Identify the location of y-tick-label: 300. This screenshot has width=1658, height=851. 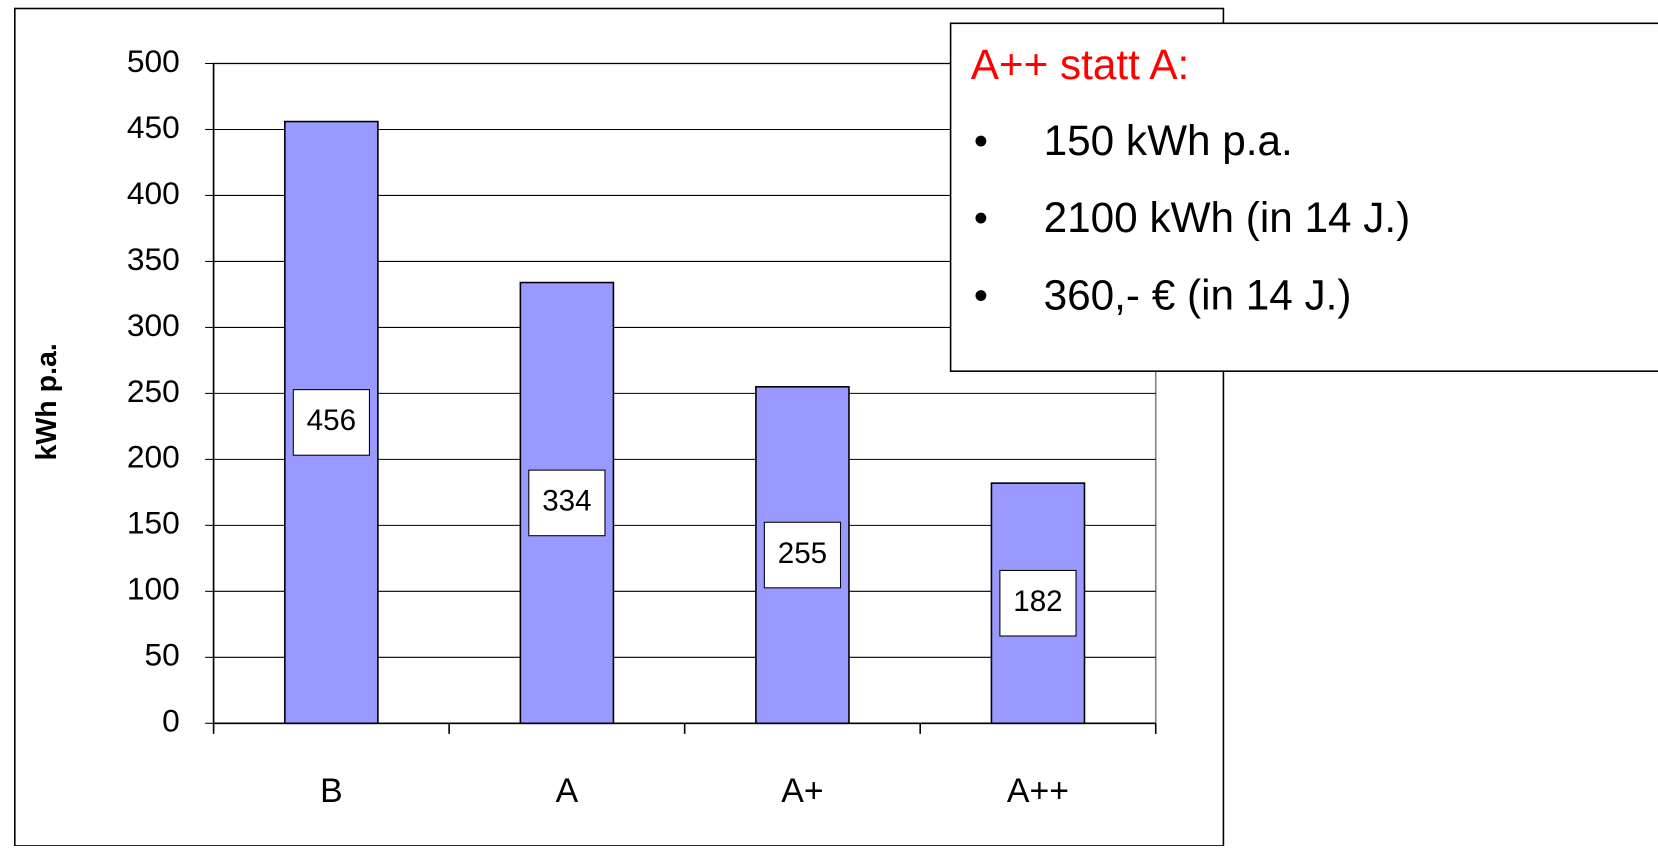
(153, 325).